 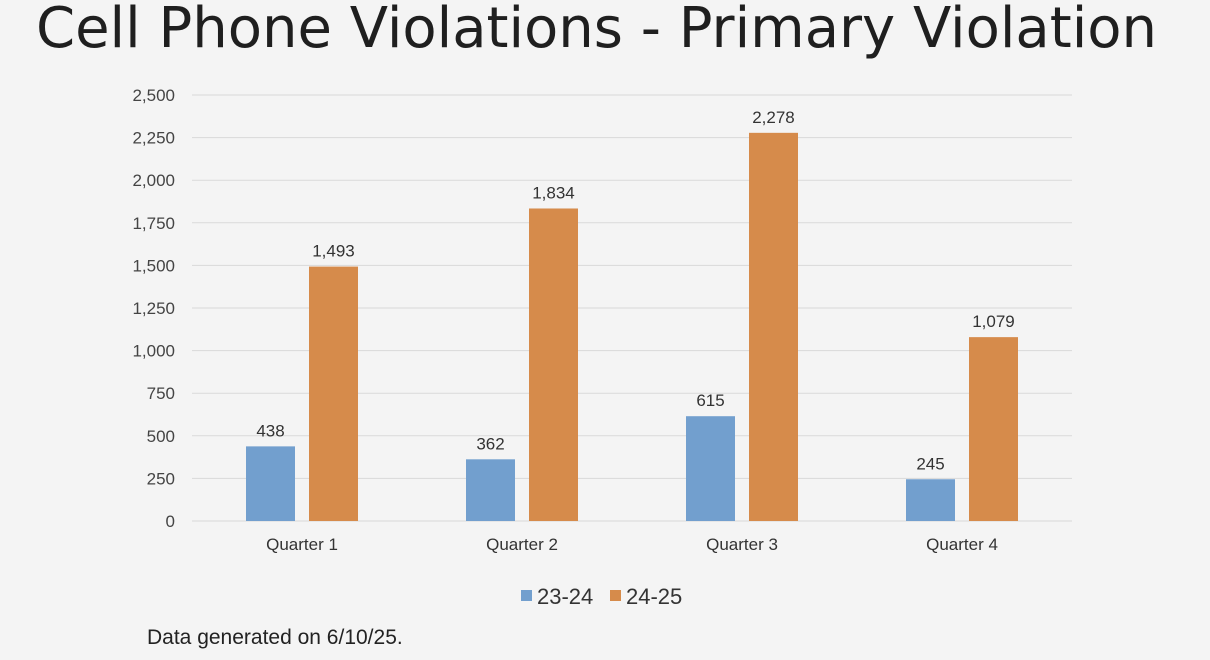 I want to click on footnote: Data generated on 6/10/25., so click(x=275, y=637).